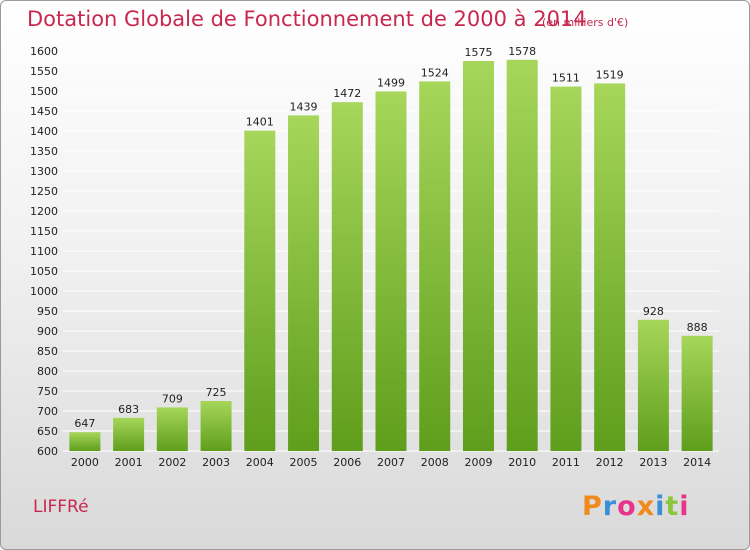 This screenshot has width=750, height=550. What do you see at coordinates (216, 462) in the screenshot?
I see `x-tick-label-2003: 2003` at bounding box center [216, 462].